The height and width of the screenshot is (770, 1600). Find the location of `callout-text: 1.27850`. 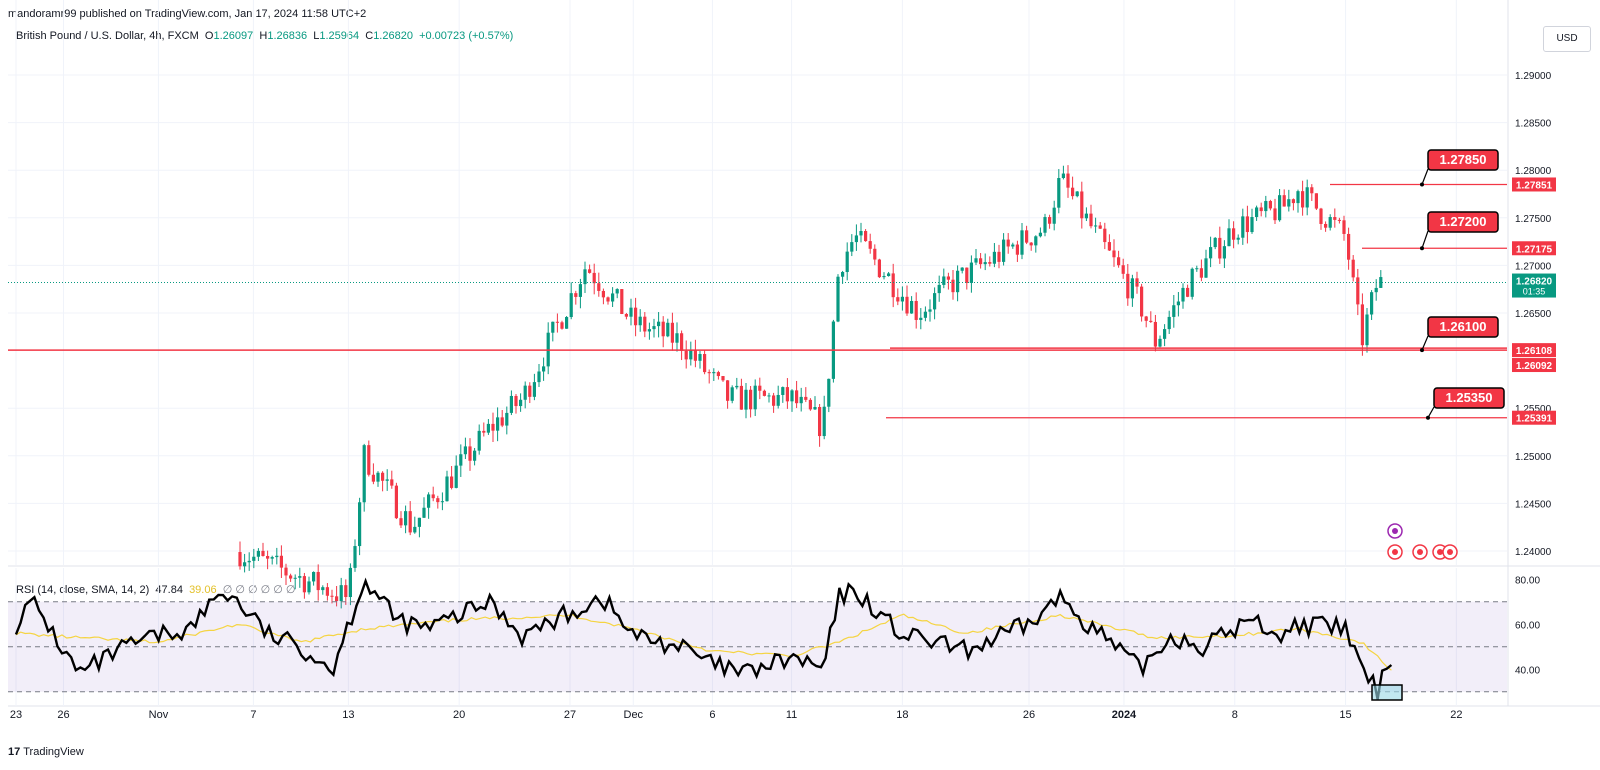

callout-text: 1.27850 is located at coordinates (1463, 159).